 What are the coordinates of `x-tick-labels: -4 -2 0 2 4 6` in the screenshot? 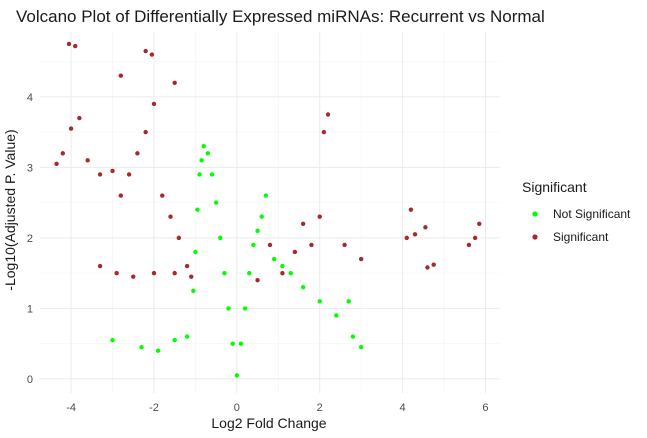 It's located at (277, 408).